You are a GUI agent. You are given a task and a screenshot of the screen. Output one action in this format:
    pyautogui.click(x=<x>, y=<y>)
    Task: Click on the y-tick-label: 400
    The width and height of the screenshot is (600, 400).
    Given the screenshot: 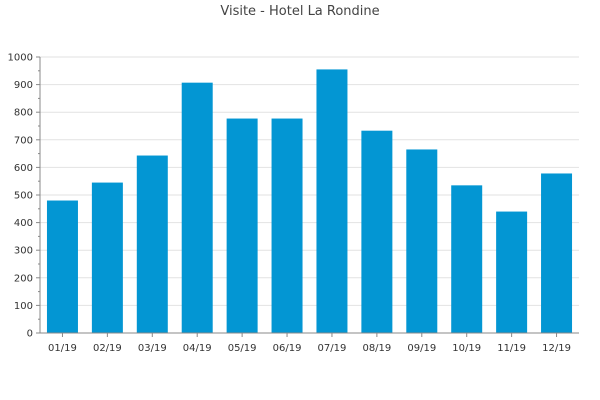 What is the action you would take?
    pyautogui.click(x=23, y=223)
    